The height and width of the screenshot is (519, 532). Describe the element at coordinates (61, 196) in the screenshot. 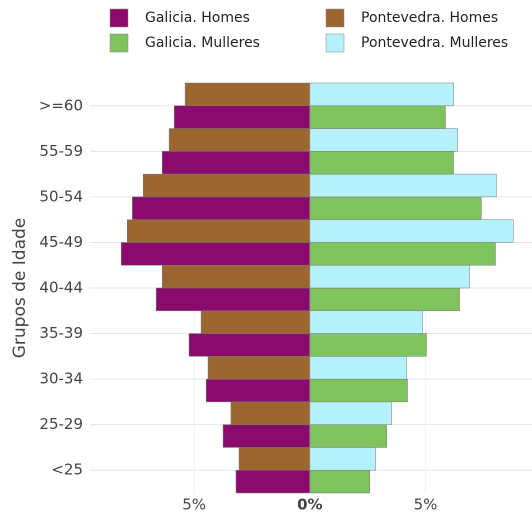

I see `y-tick-label: 50-54` at that location.